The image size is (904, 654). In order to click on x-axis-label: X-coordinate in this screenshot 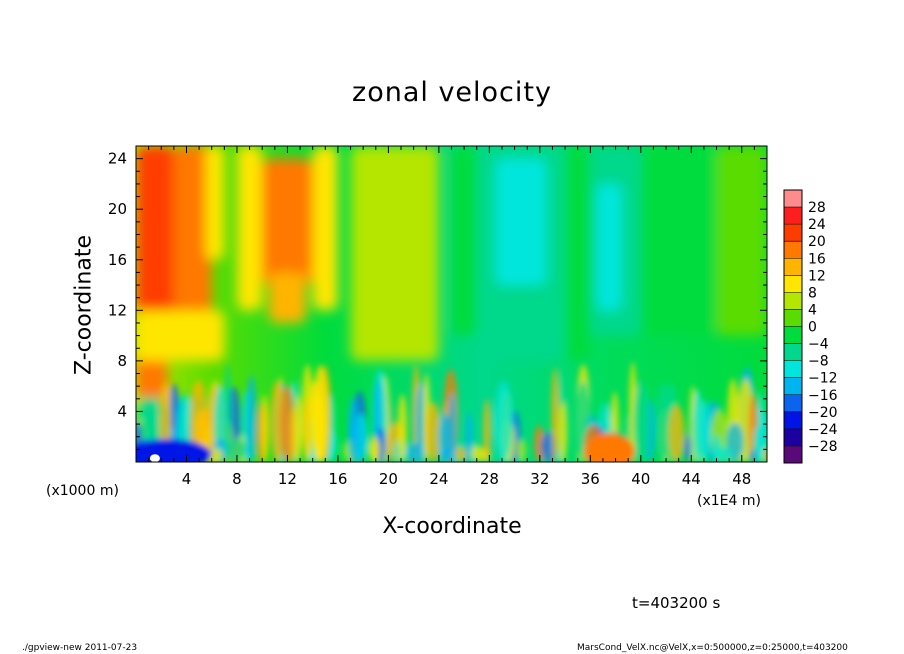, I will do `click(452, 526)`.